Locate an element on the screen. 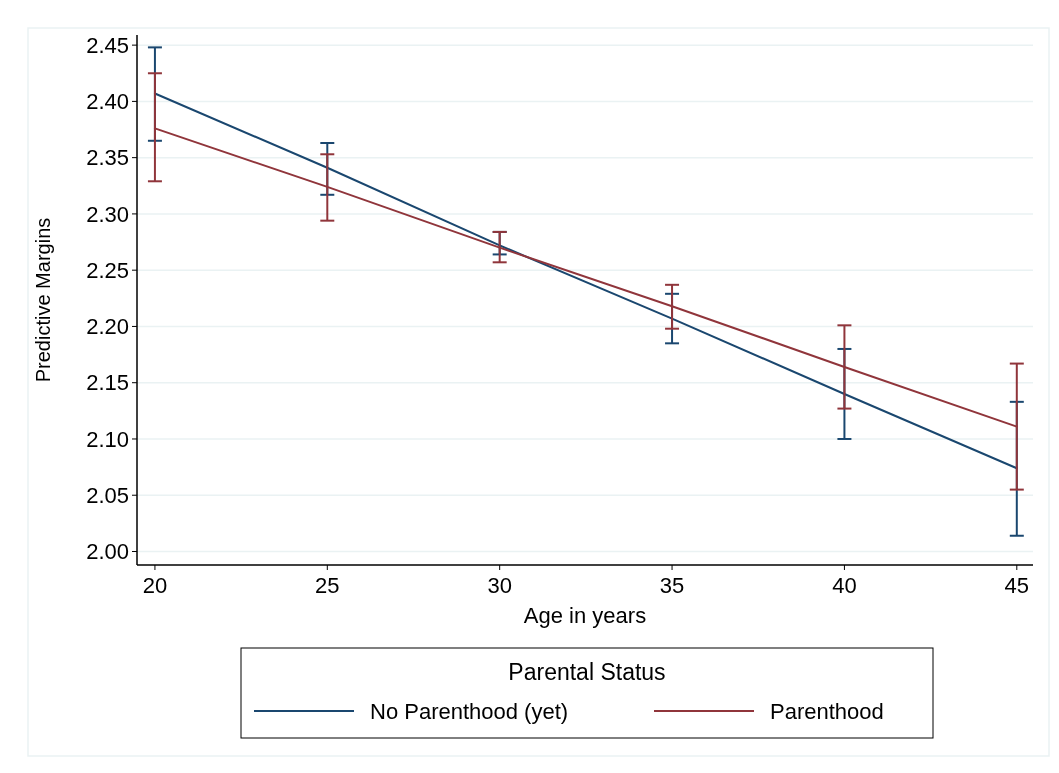 This screenshot has height=773, width=1059. x-axis-title: Age in years is located at coordinates (585, 615).